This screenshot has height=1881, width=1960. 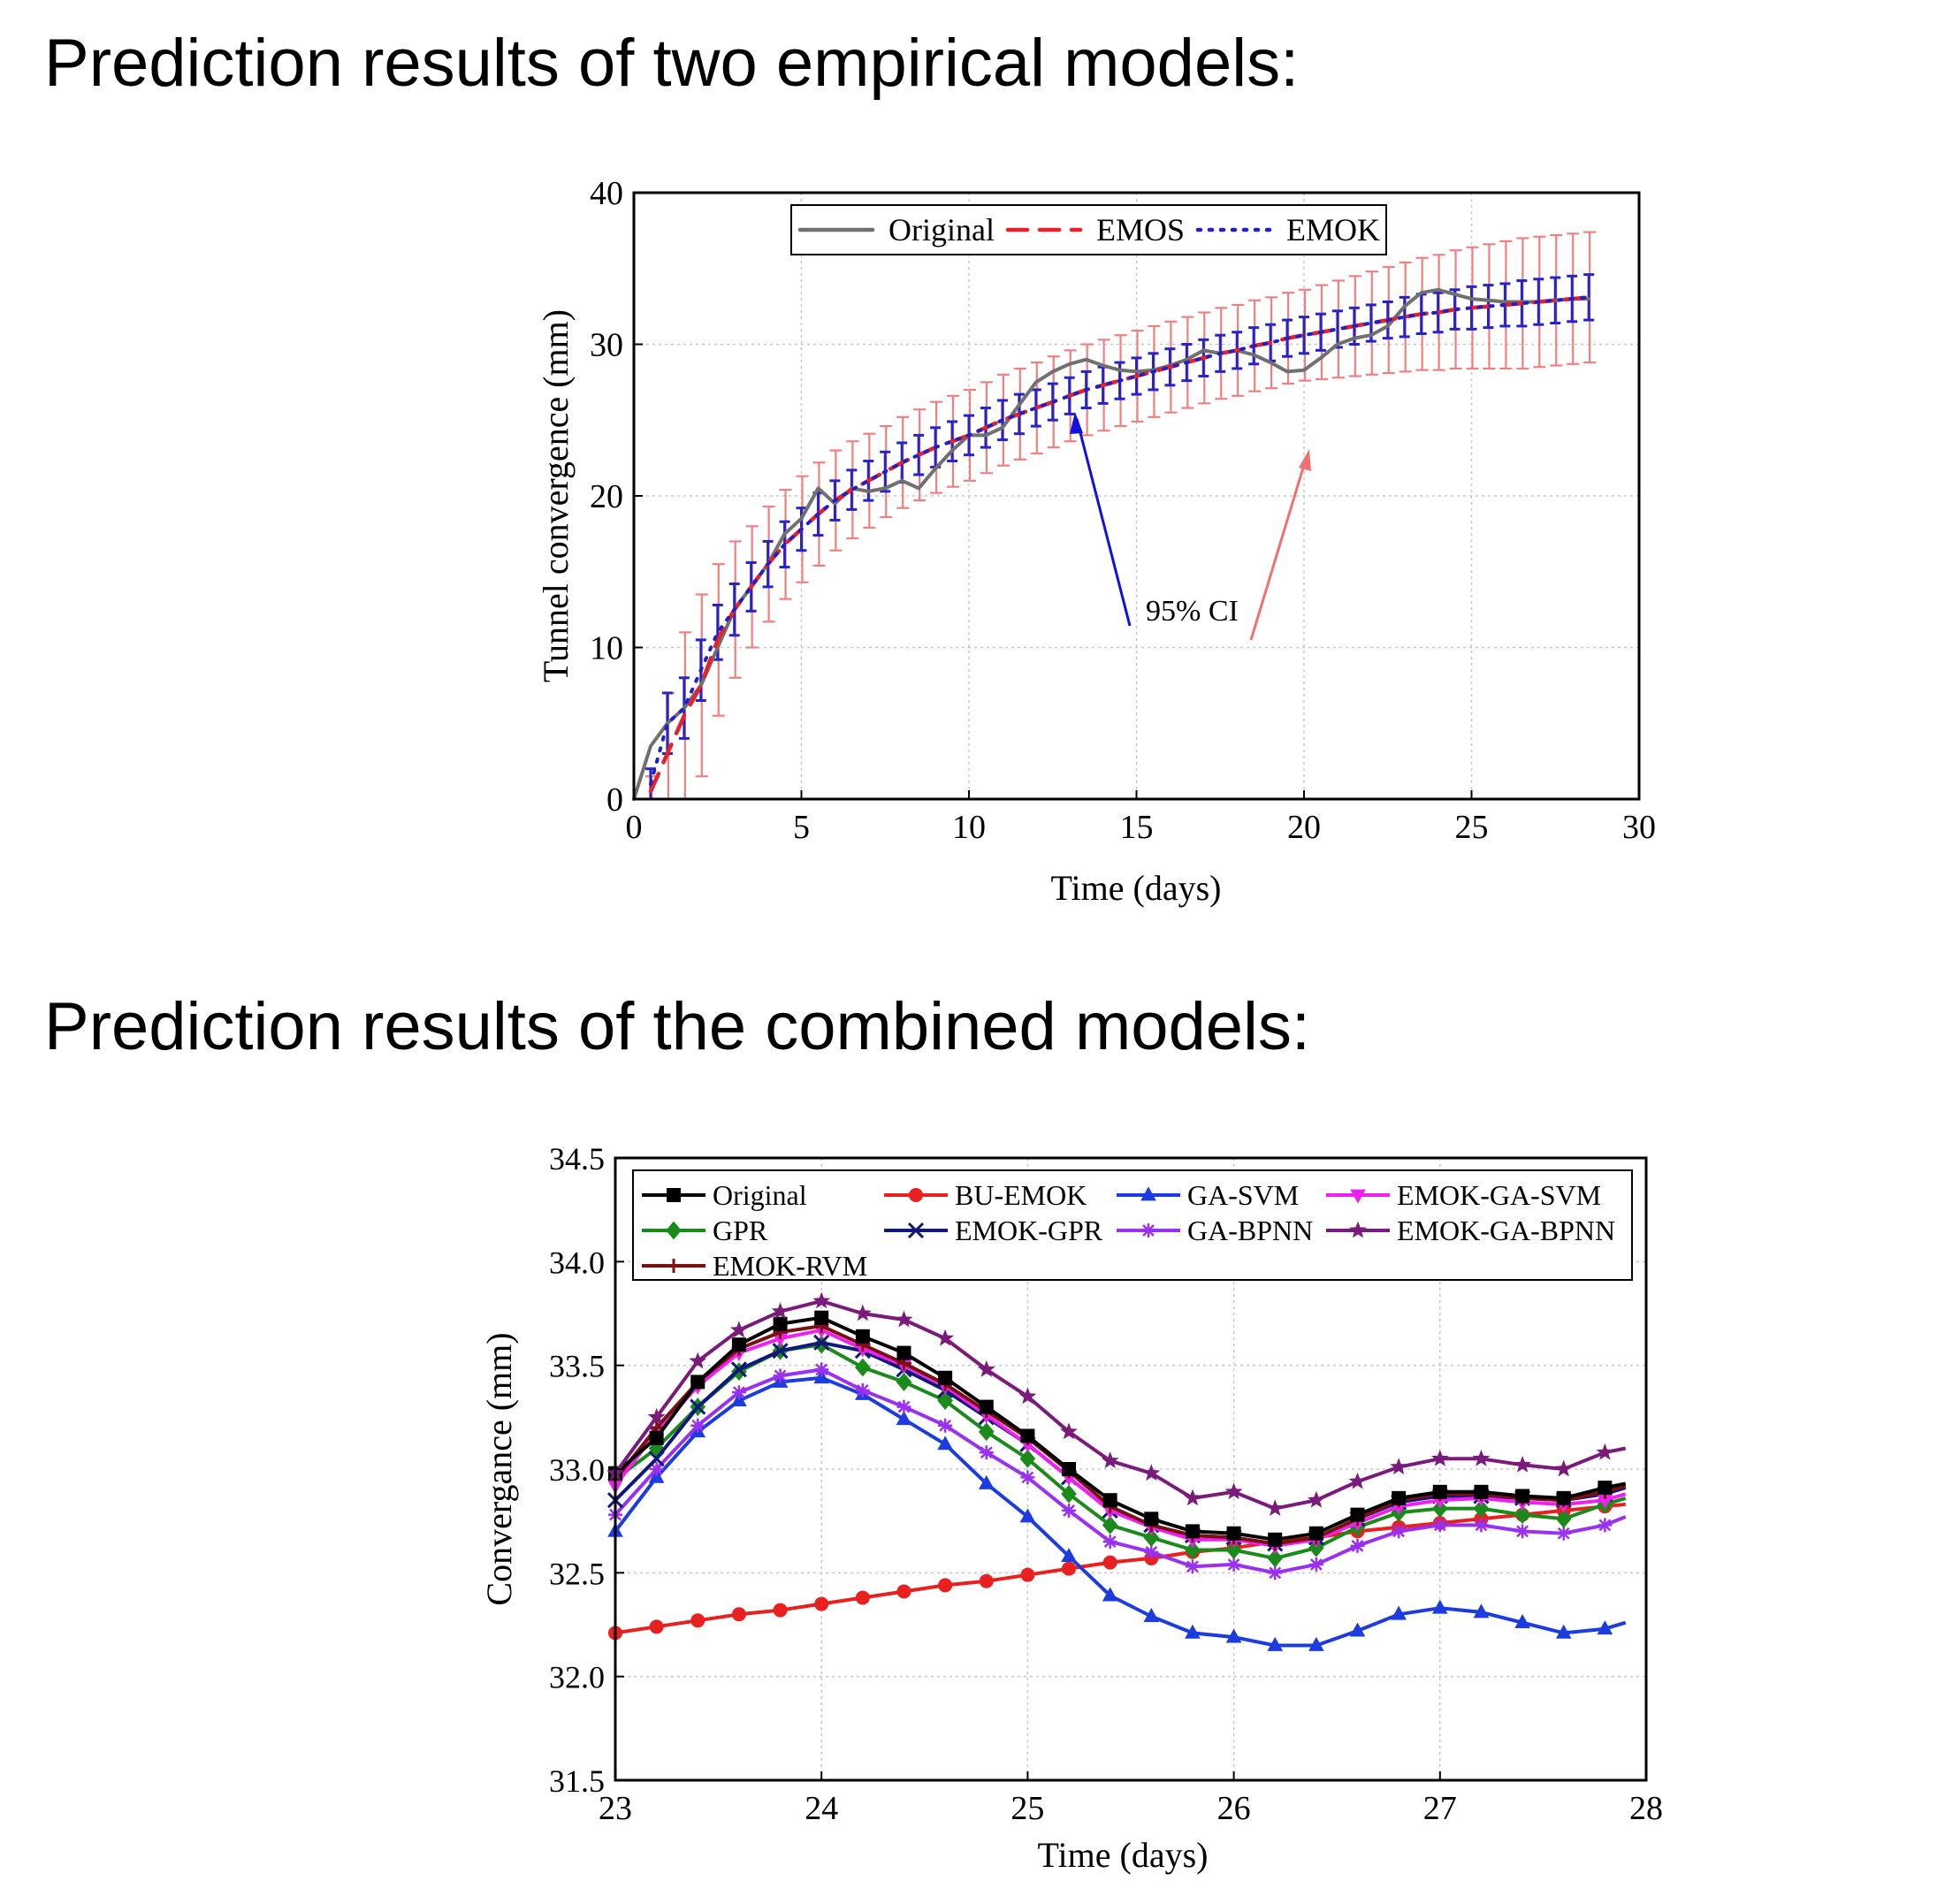 What do you see at coordinates (606, 345) in the screenshot?
I see `y-tick-label: 30` at bounding box center [606, 345].